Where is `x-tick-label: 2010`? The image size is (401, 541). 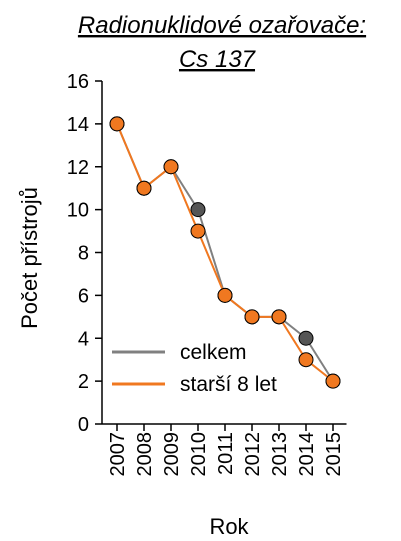 x-tick-label: 2010 is located at coordinates (199, 454).